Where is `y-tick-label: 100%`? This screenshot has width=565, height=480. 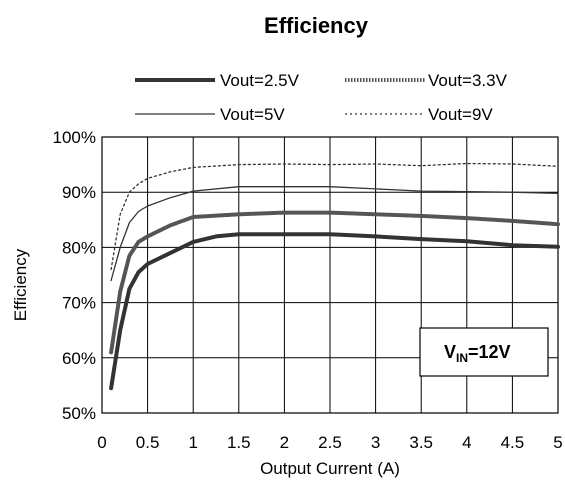
y-tick-label: 100% is located at coordinates (74, 137).